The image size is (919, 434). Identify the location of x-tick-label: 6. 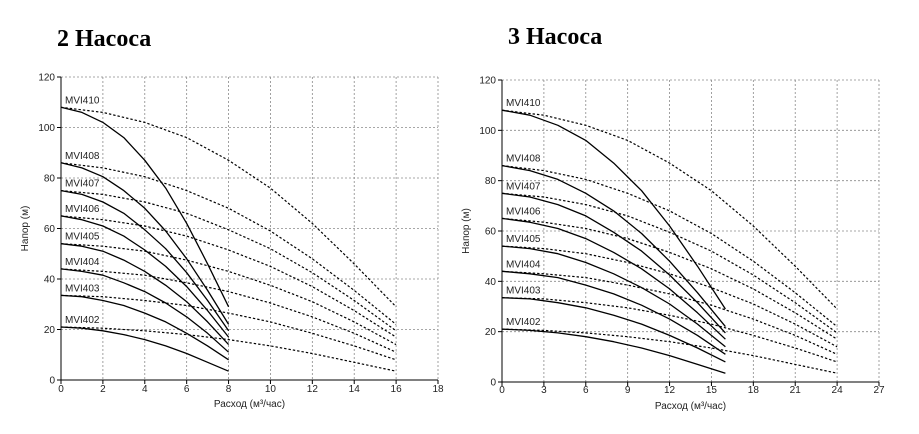
(187, 389).